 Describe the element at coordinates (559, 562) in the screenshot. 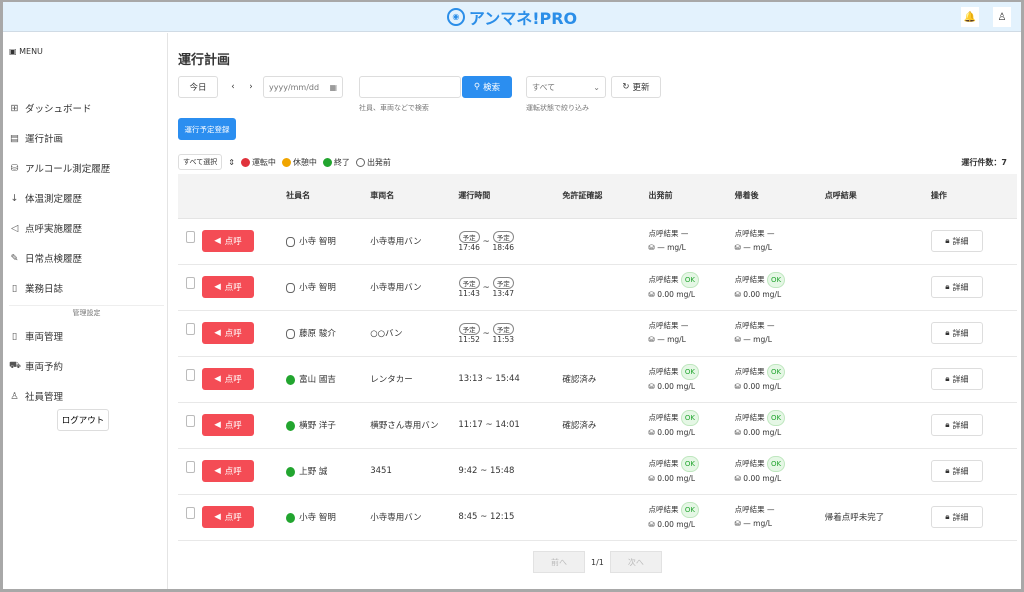

I see `prev-page-button: 前へ` at that location.